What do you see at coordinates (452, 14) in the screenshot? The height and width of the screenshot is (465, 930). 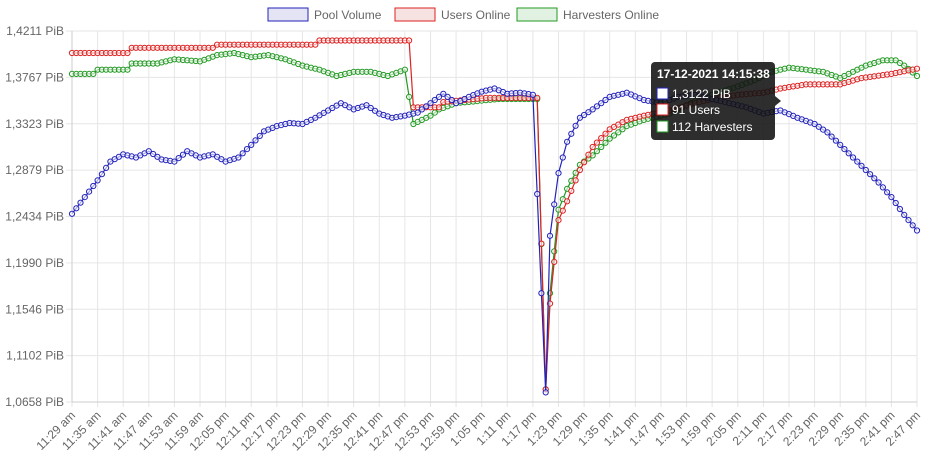 I see `legend-item-users-online: Users Online` at bounding box center [452, 14].